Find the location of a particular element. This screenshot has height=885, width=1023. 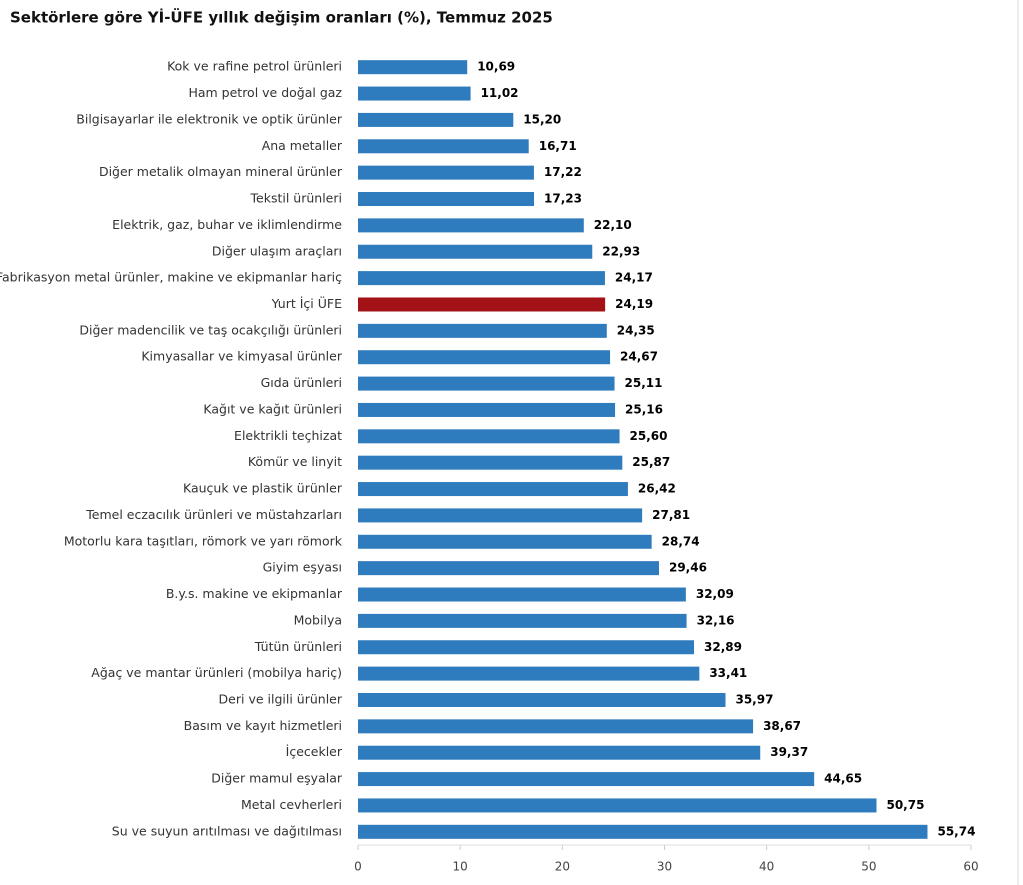

value-label: 24,67 is located at coordinates (639, 357).